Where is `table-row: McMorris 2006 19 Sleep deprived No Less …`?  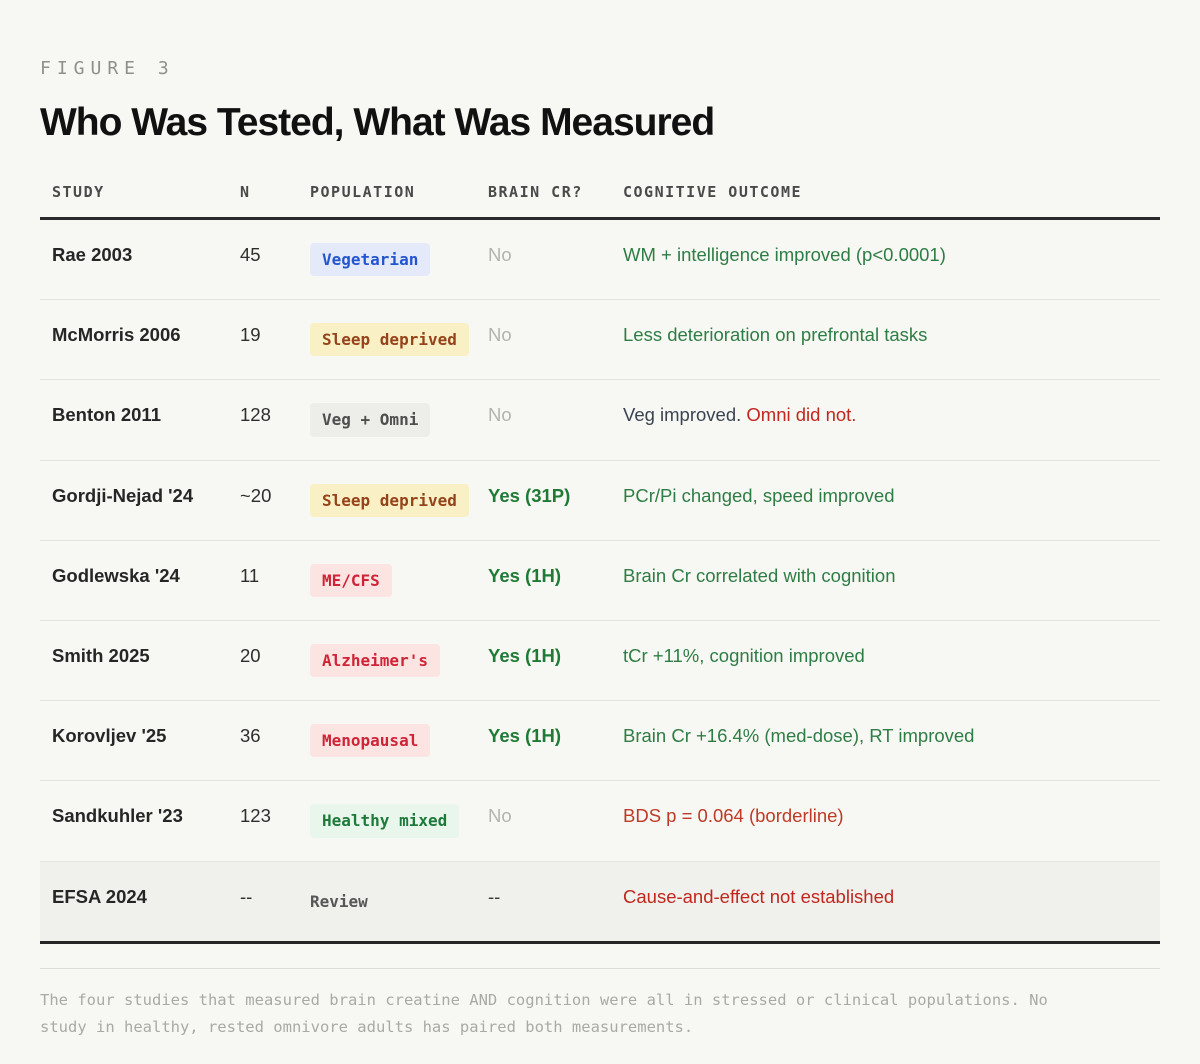
table-row: McMorris 2006 19 Sleep deprived No Less … is located at coordinates (600, 340).